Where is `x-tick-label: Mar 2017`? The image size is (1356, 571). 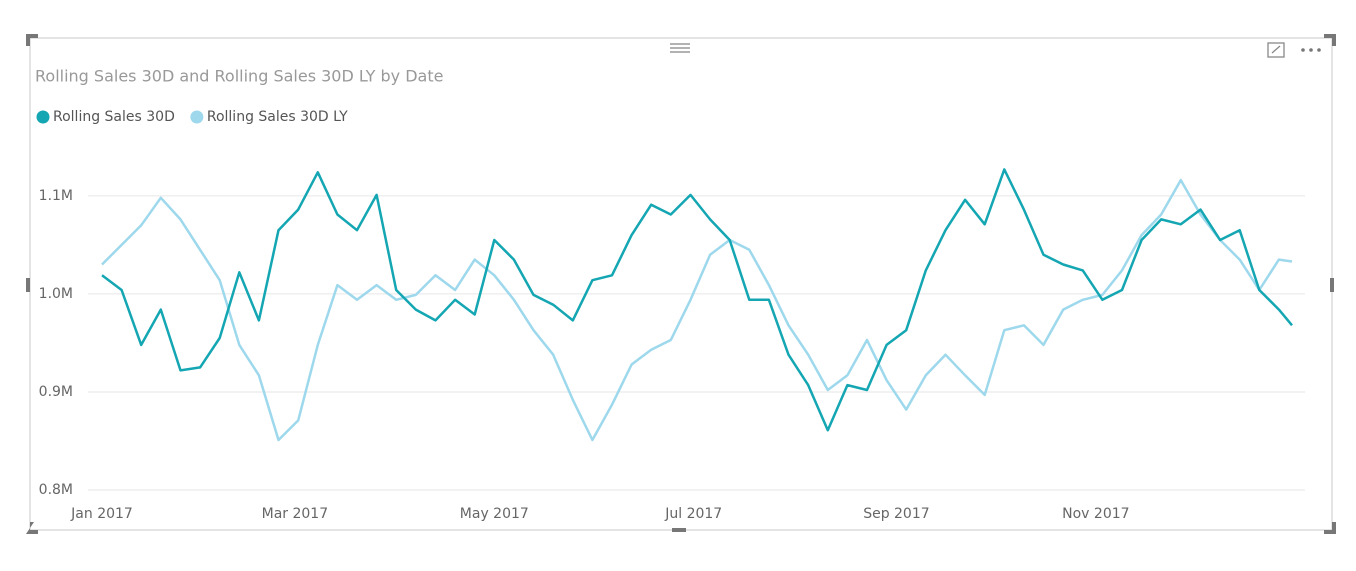 x-tick-label: Mar 2017 is located at coordinates (295, 514).